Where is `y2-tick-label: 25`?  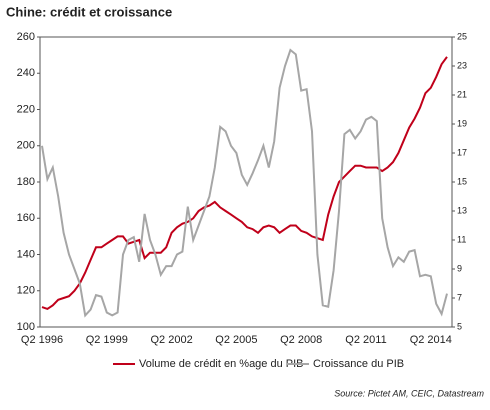
y2-tick-label: 25 is located at coordinates (462, 36).